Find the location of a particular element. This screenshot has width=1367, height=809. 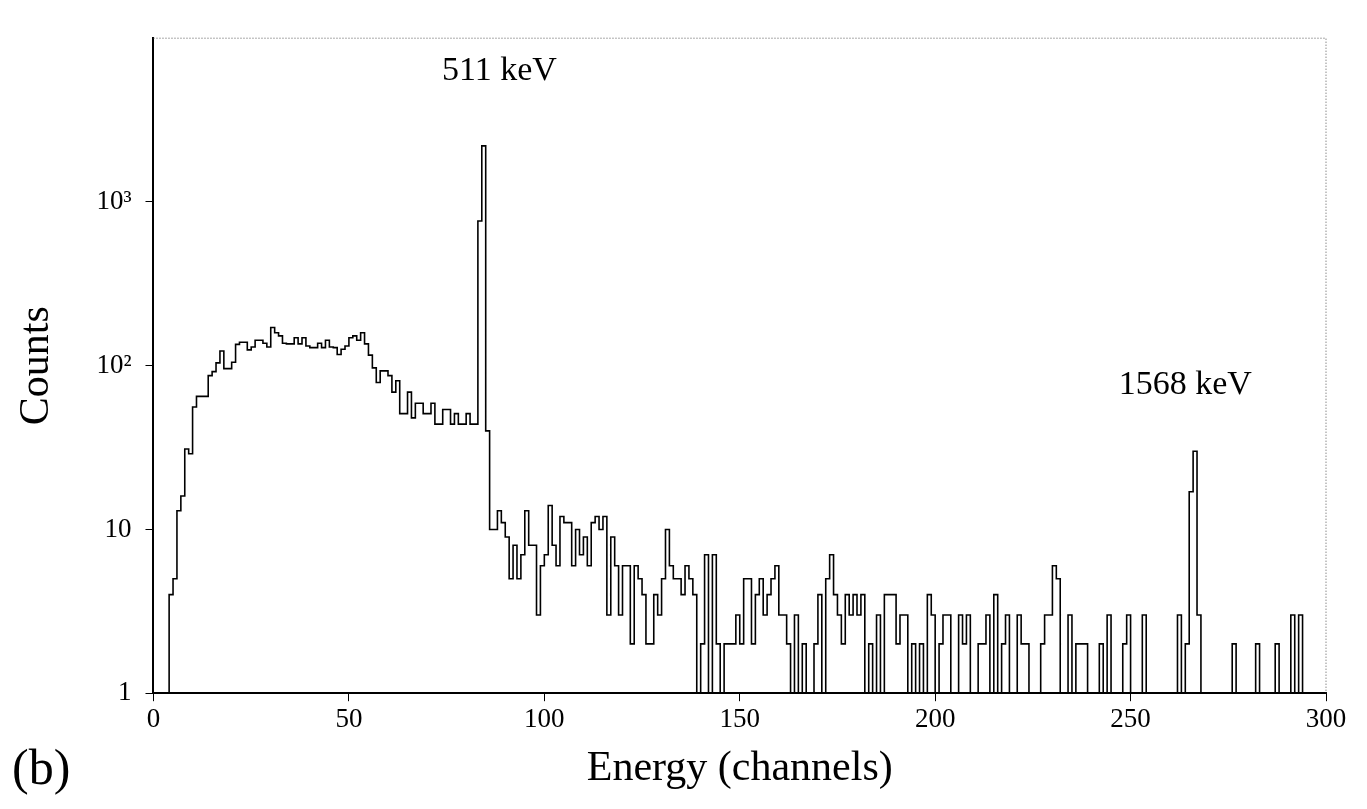

x-tick-label: 0 is located at coordinates (153, 718).